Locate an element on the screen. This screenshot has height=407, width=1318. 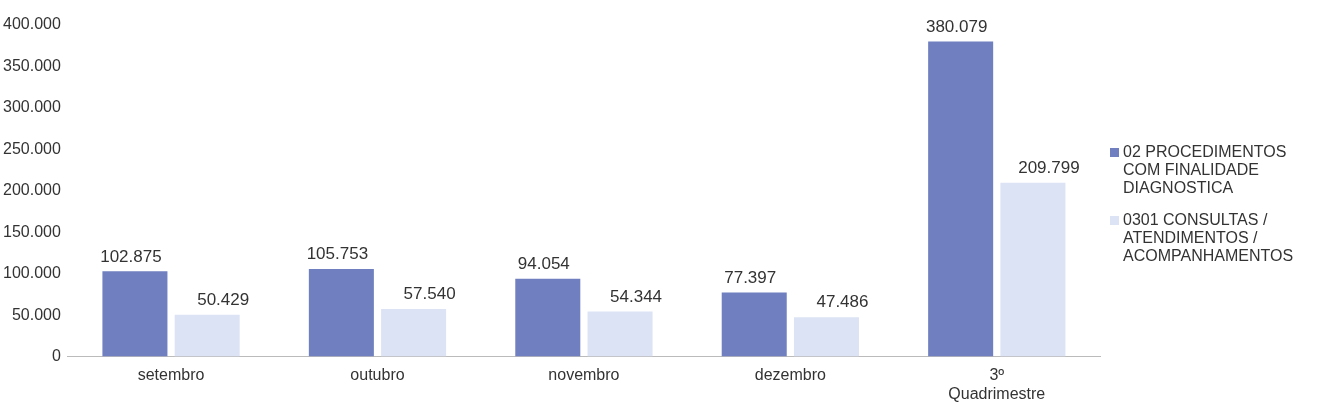
y-tick-label: 300.000 is located at coordinates (31, 107).